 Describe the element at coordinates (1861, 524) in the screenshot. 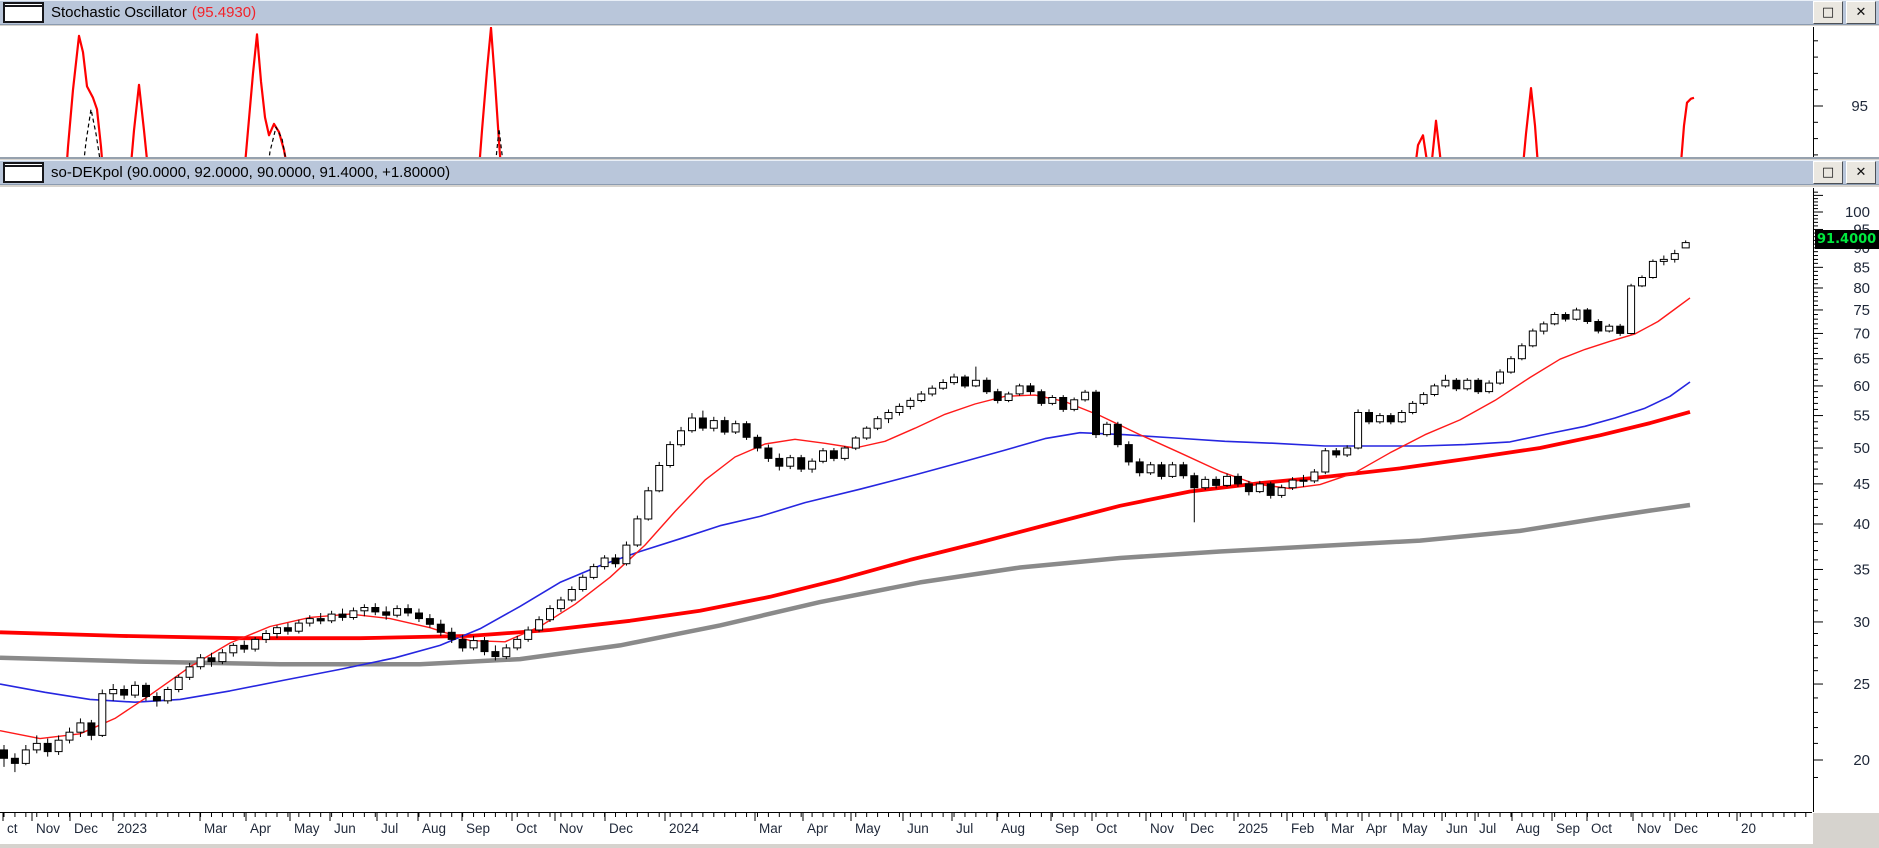

I see `svg-text: 40` at that location.